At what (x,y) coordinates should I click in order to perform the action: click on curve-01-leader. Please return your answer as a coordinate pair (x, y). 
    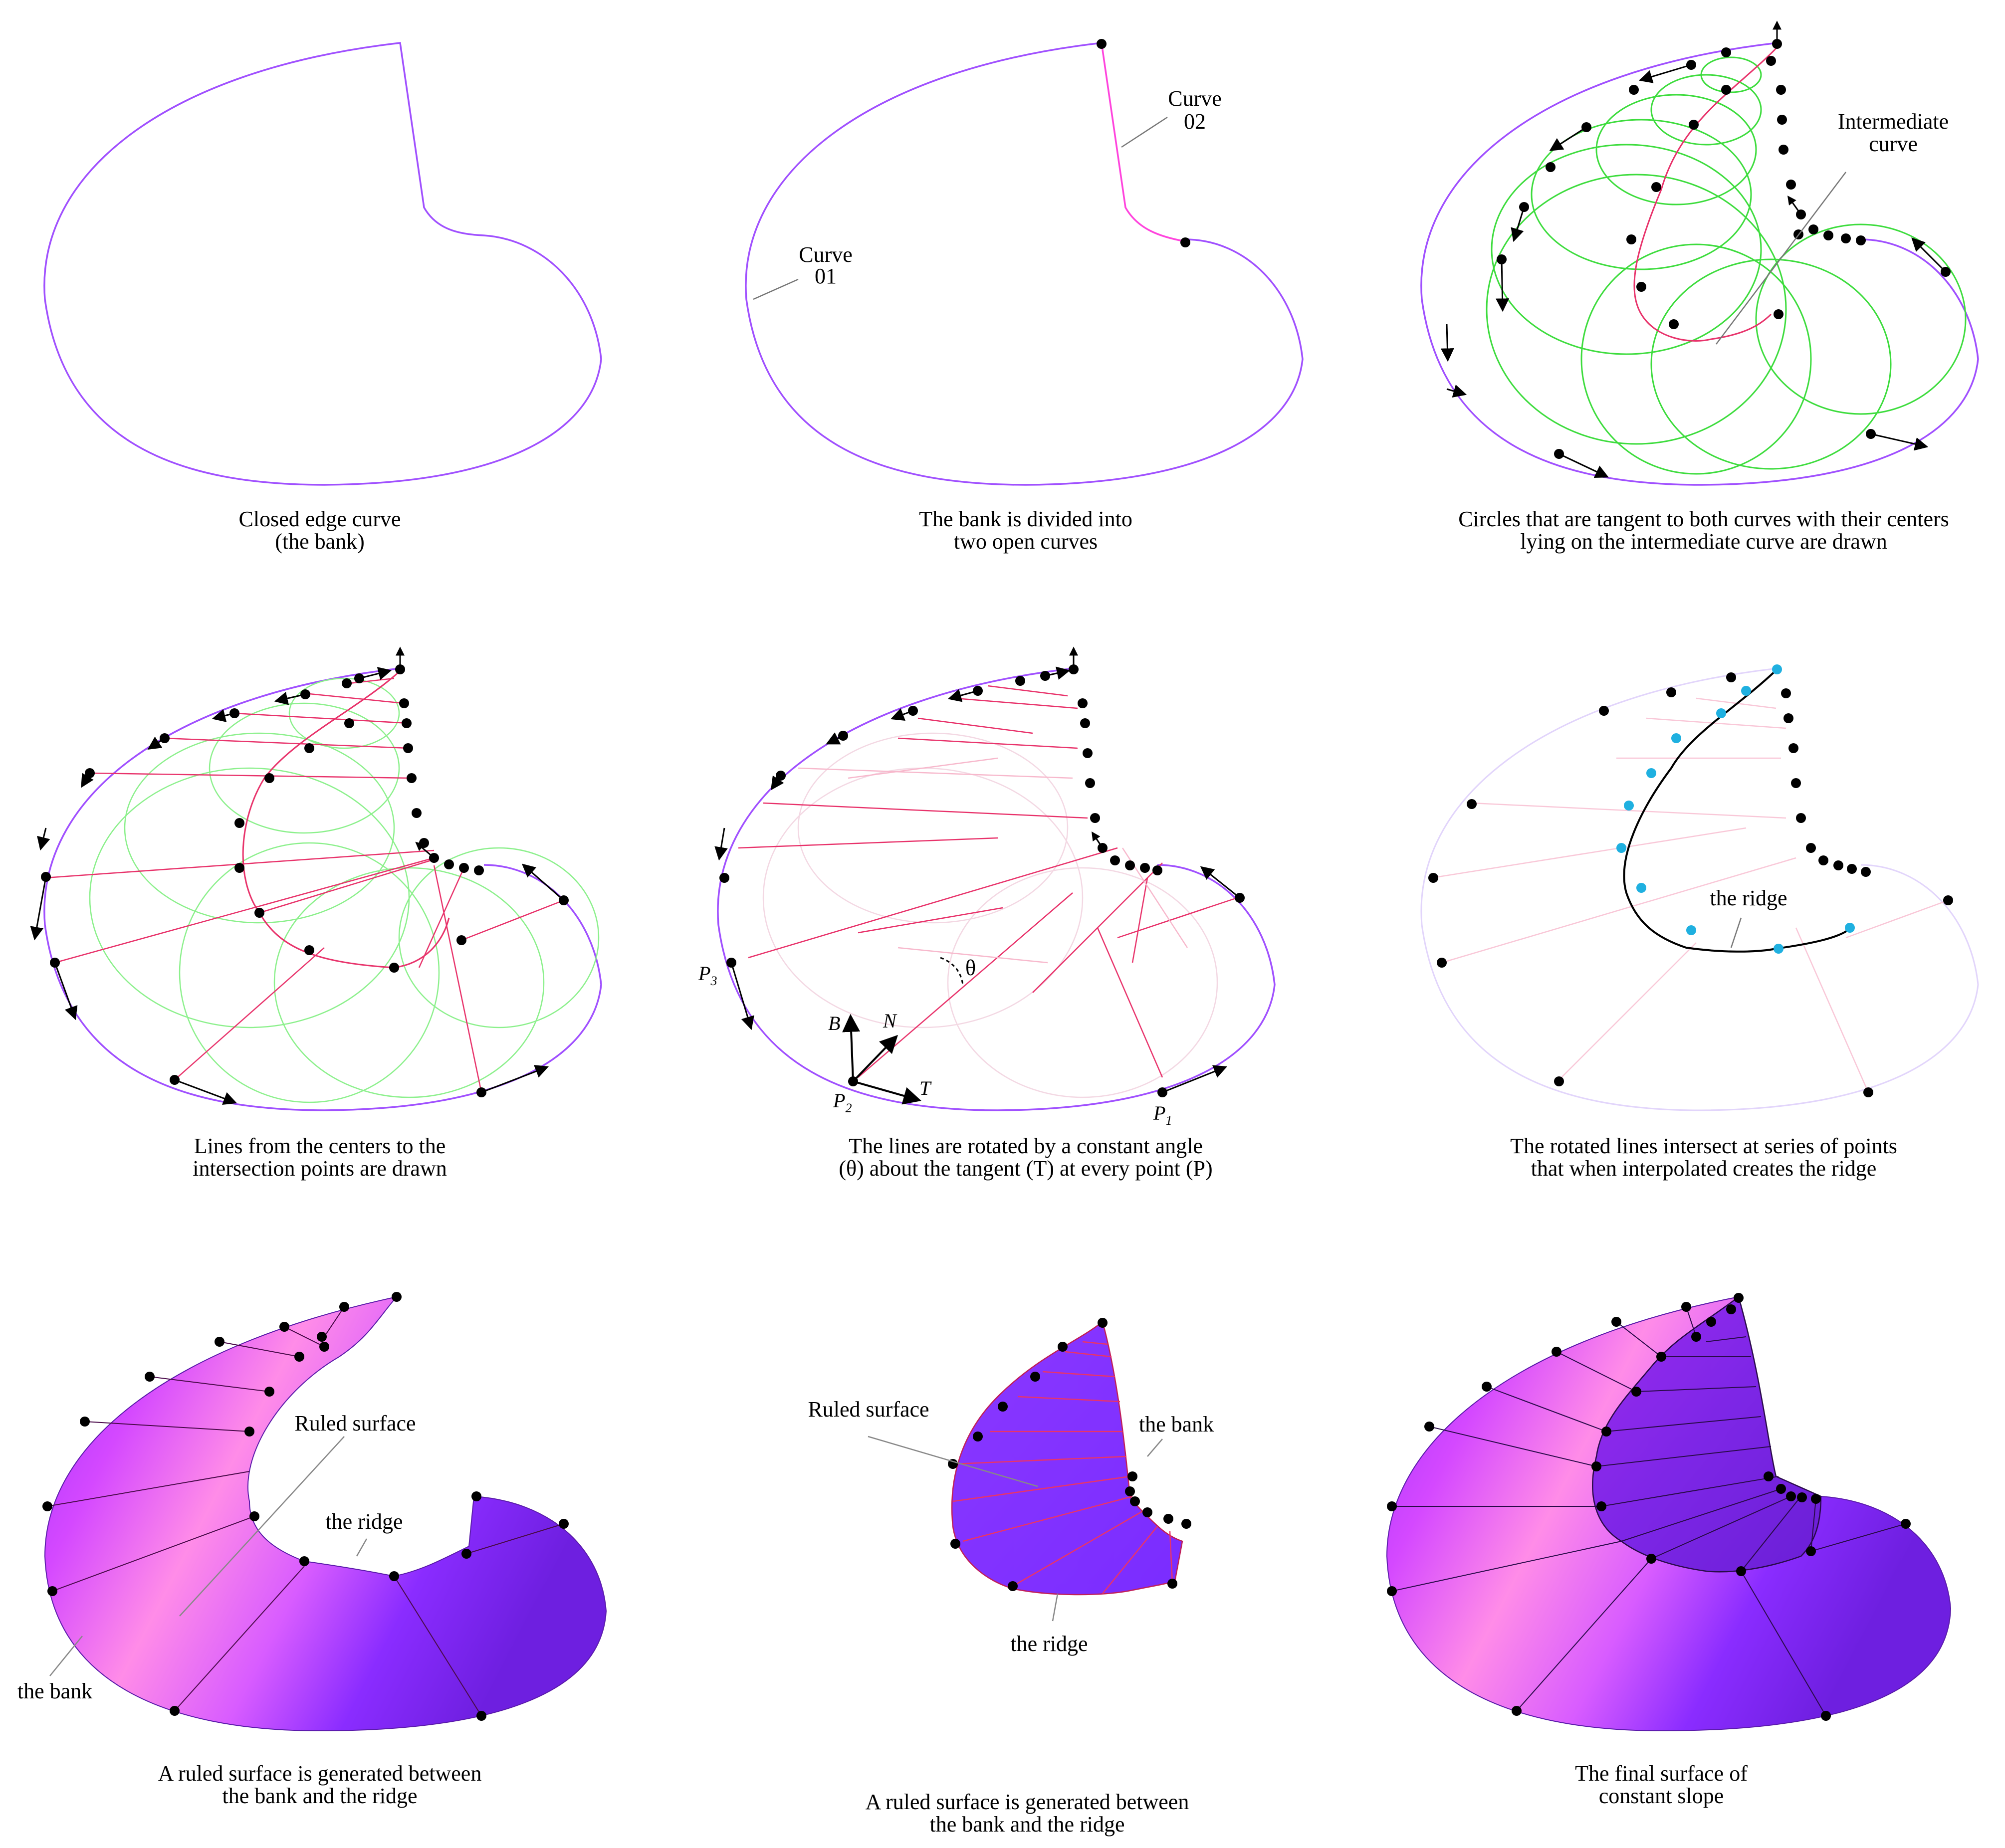
    Looking at the image, I should click on (776, 289).